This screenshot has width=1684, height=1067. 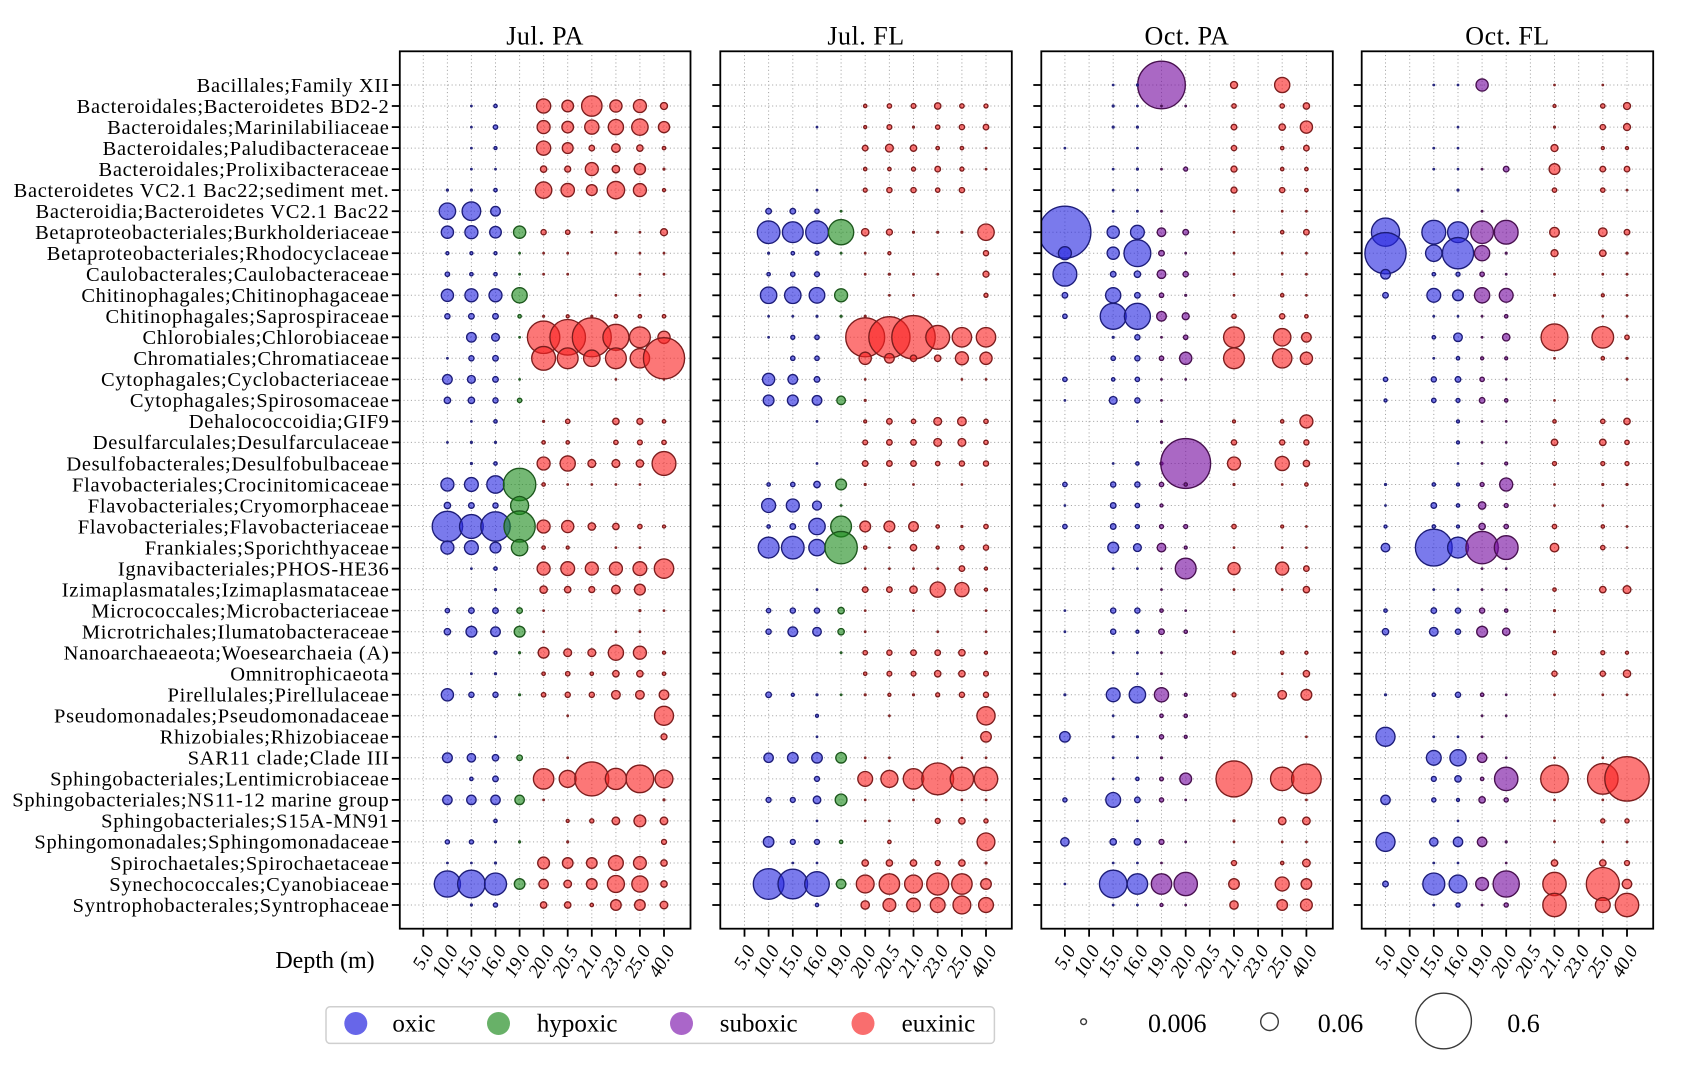 What do you see at coordinates (265, 338) in the screenshot?
I see `svg-text: Chlorobiales;Chlorobiaceae` at bounding box center [265, 338].